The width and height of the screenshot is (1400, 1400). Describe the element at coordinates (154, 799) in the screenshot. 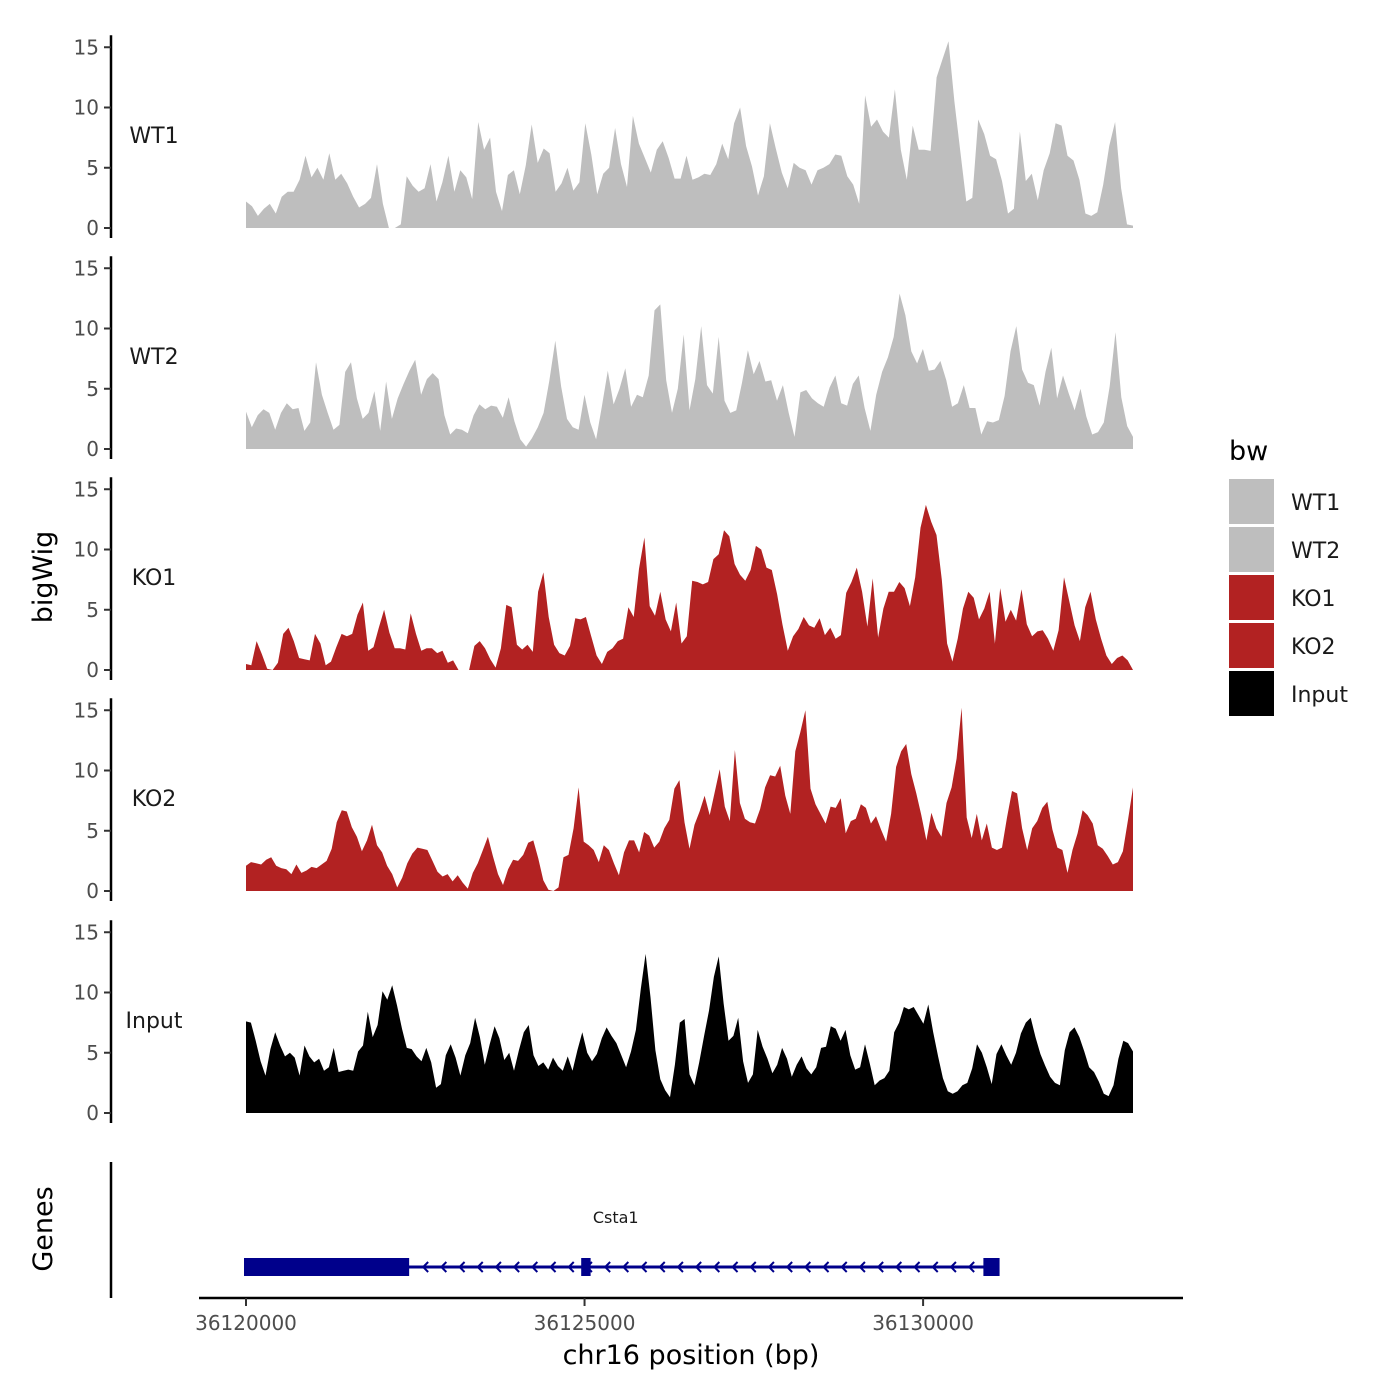

I see `track-label: KO2` at that location.